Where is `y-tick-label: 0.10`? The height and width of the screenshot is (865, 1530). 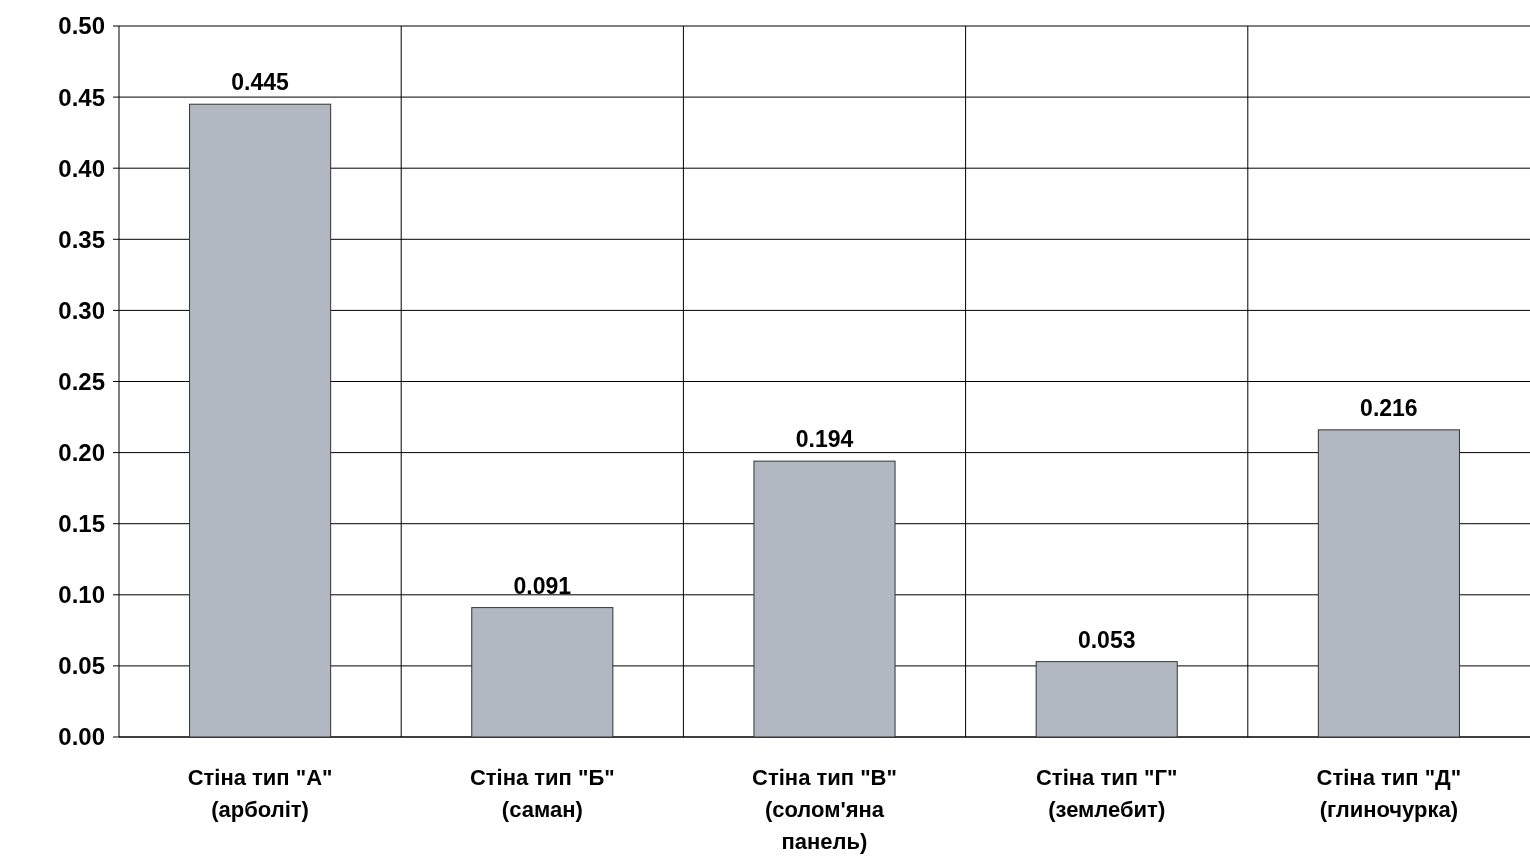
y-tick-label: 0.10 is located at coordinates (81, 595).